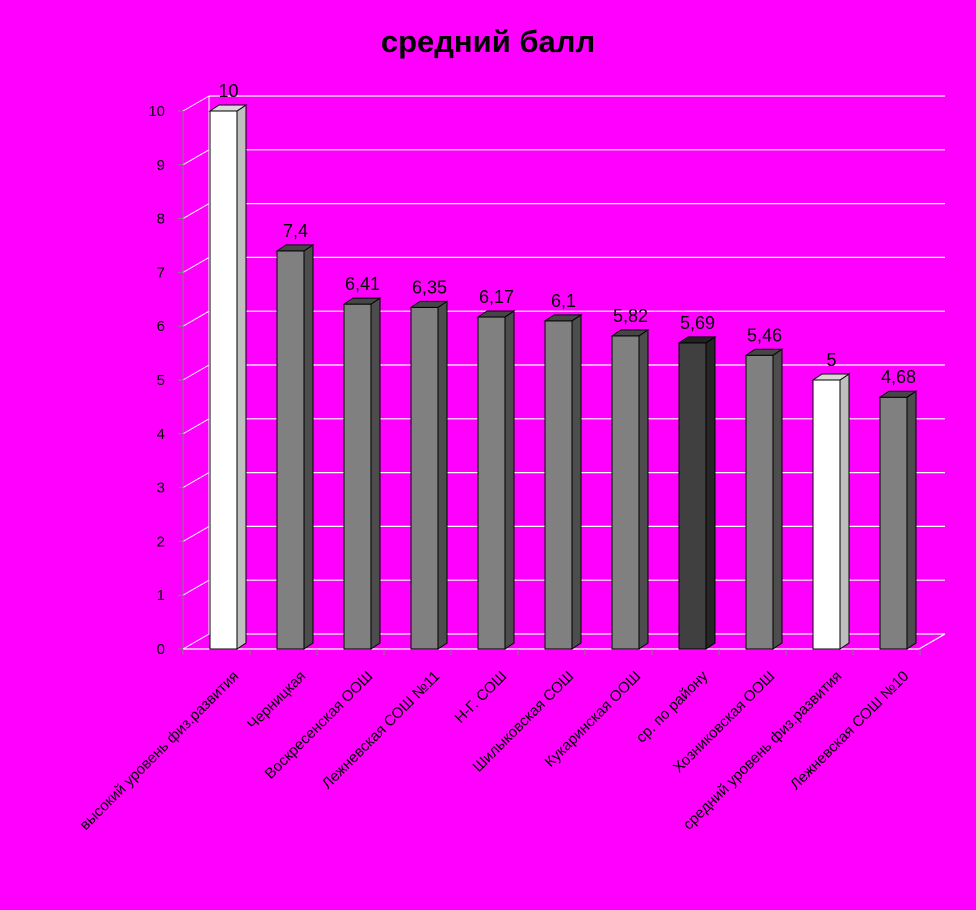  Describe the element at coordinates (161, 434) in the screenshot. I see `y-tick-label: 4` at that location.